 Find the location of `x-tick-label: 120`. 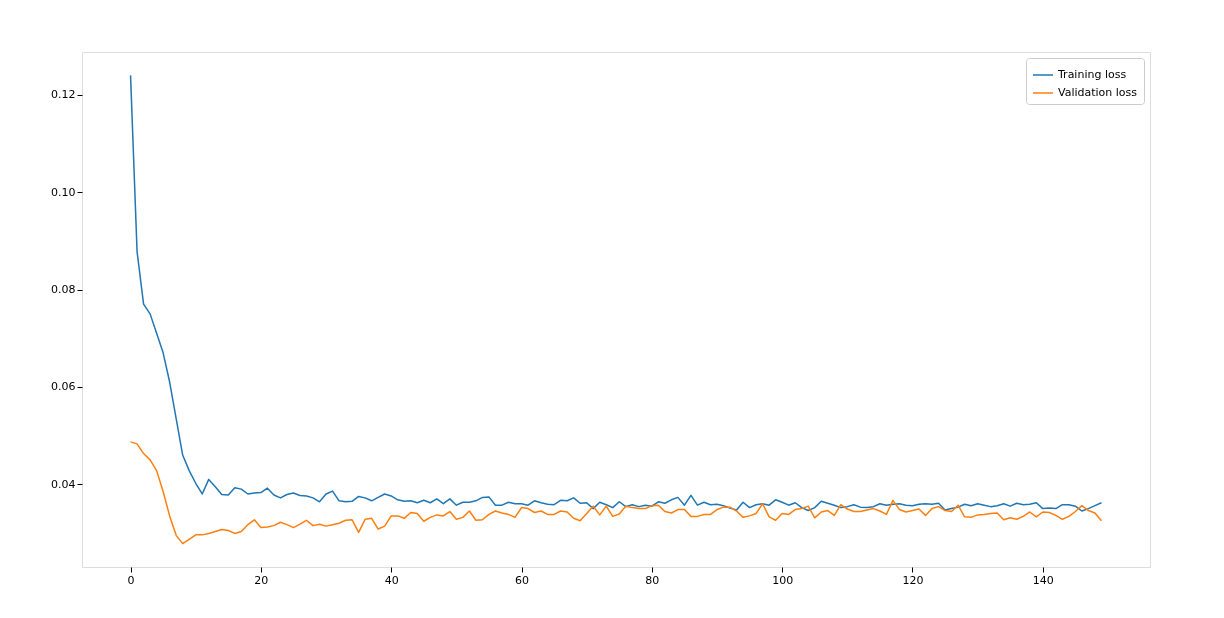

x-tick-label: 120 is located at coordinates (913, 580).